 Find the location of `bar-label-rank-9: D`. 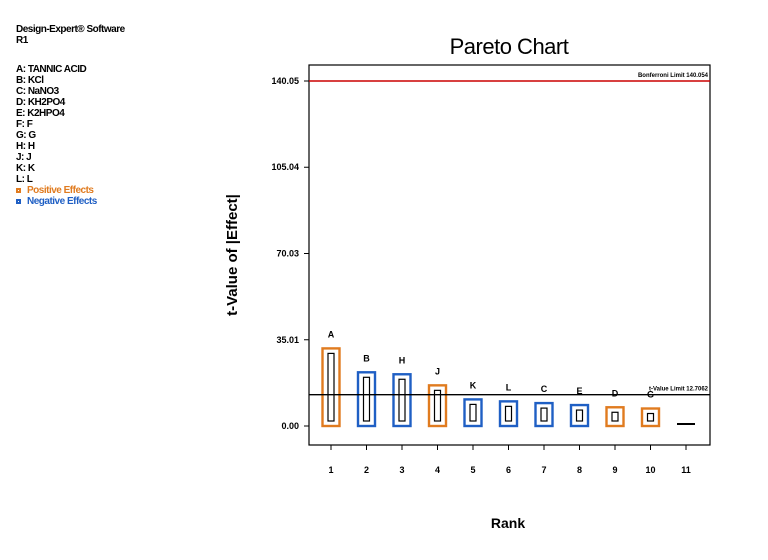

bar-label-rank-9: D is located at coordinates (615, 393).